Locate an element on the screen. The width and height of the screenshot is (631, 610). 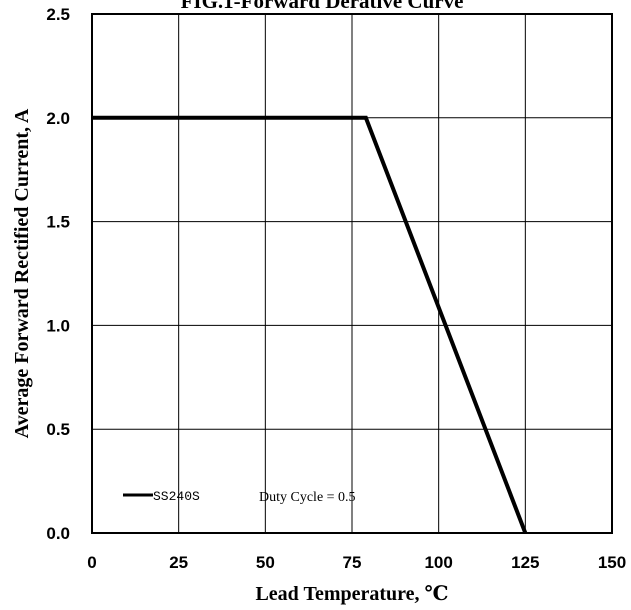
y-tick-label: 0.0 is located at coordinates (58, 533).